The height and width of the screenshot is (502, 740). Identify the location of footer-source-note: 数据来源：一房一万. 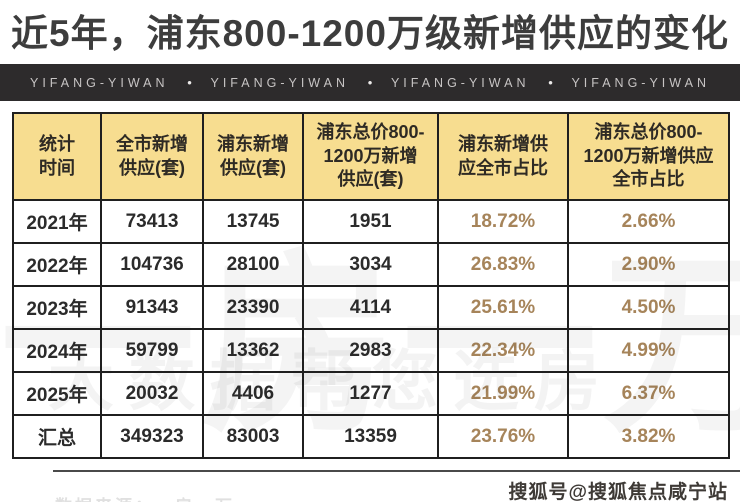
(145, 497).